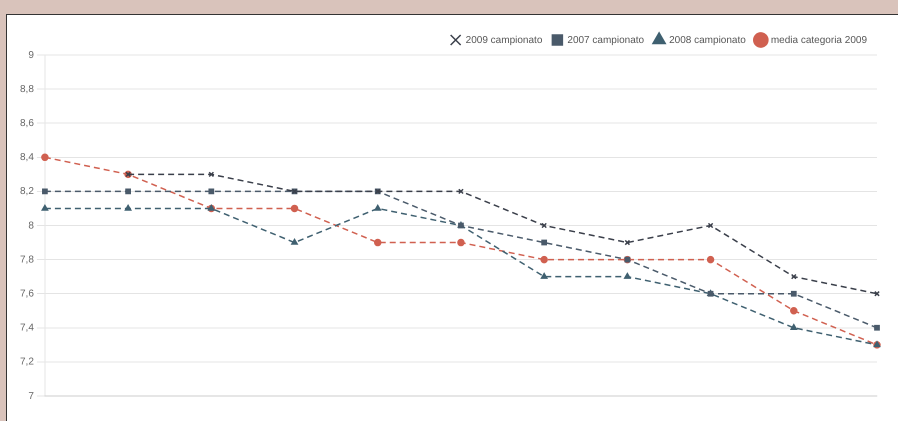 The image size is (898, 421). I want to click on y-tick-label: 8,6, so click(27, 123).